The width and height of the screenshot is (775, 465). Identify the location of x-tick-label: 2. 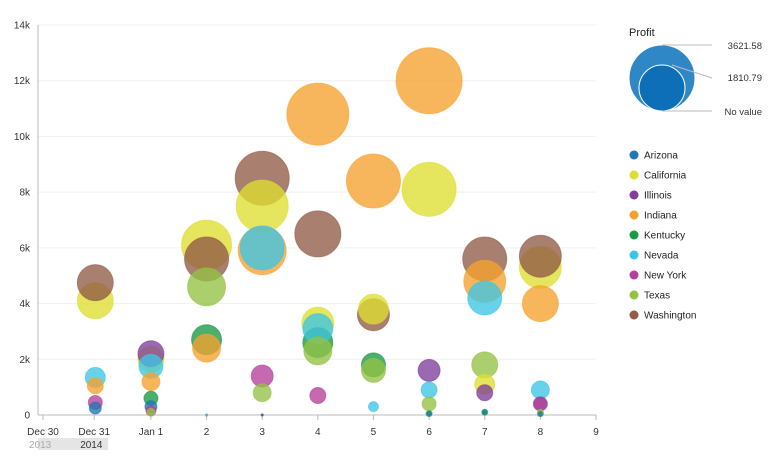
(207, 432).